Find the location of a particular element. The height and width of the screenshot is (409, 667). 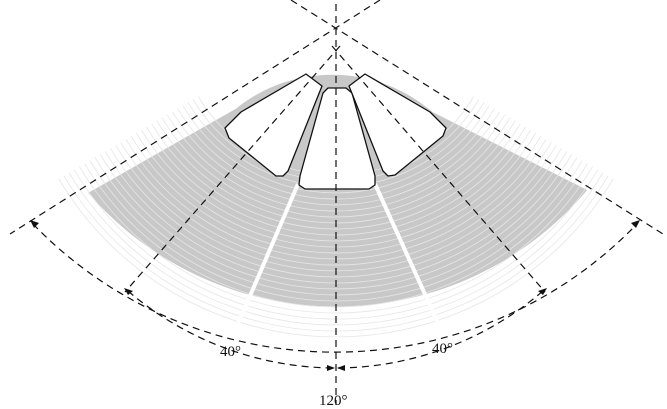

angle-label-left: 40° is located at coordinates (230, 352).